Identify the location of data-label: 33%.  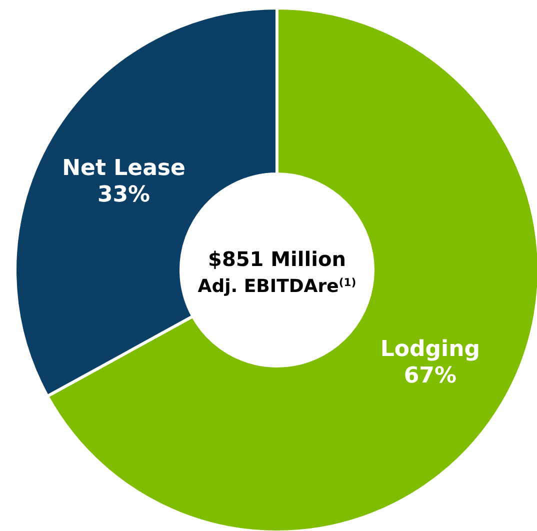
(123, 195).